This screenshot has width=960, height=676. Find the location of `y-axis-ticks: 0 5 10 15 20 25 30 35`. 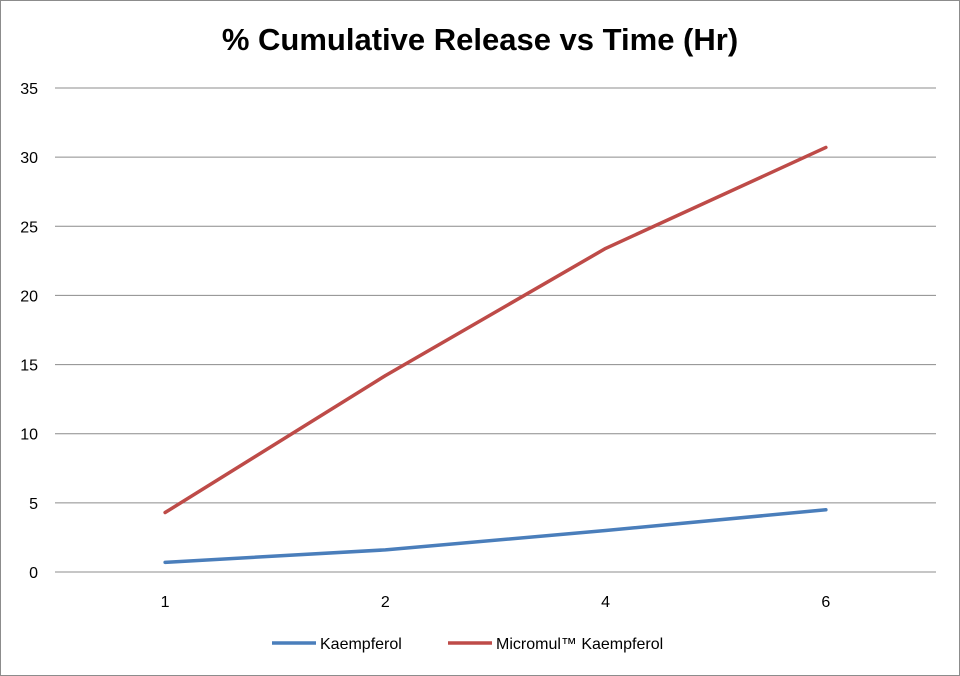

y-axis-ticks: 0 5 10 15 20 25 30 35 is located at coordinates (29, 331).